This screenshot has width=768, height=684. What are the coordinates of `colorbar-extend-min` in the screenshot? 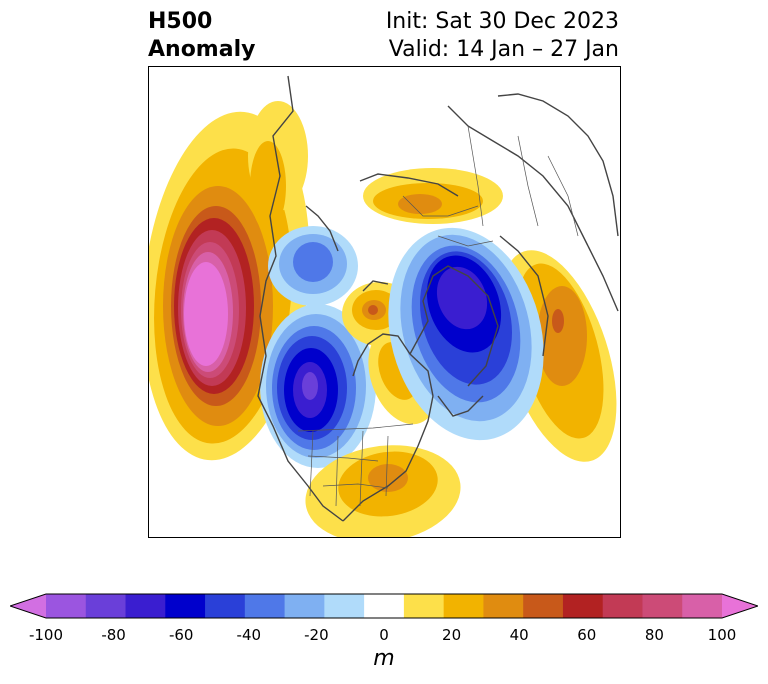 It's located at (28, 606).